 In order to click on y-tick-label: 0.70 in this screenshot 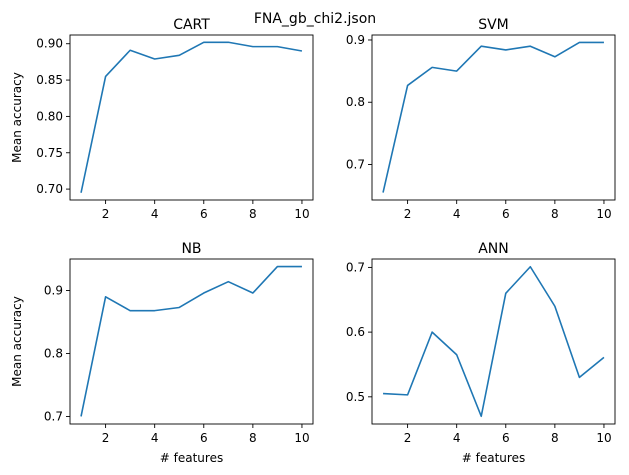, I will do `click(49, 189)`.